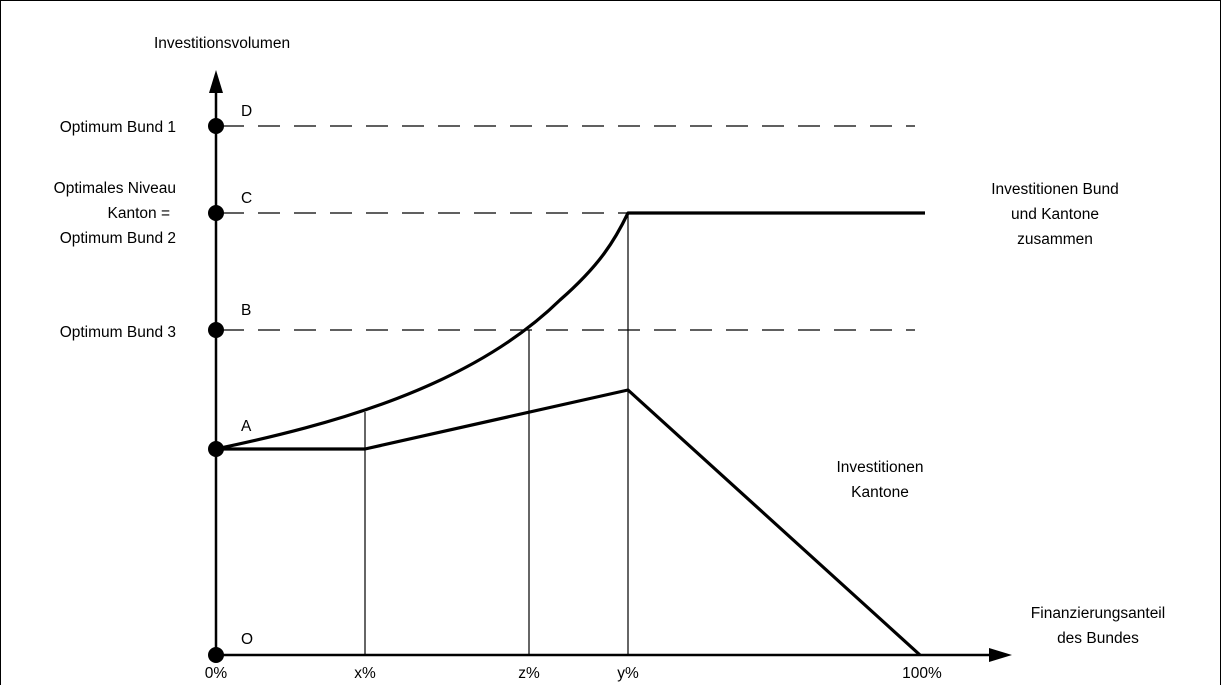  I want to click on level-c-label-line3: Optimum Bund 2, so click(118, 238).